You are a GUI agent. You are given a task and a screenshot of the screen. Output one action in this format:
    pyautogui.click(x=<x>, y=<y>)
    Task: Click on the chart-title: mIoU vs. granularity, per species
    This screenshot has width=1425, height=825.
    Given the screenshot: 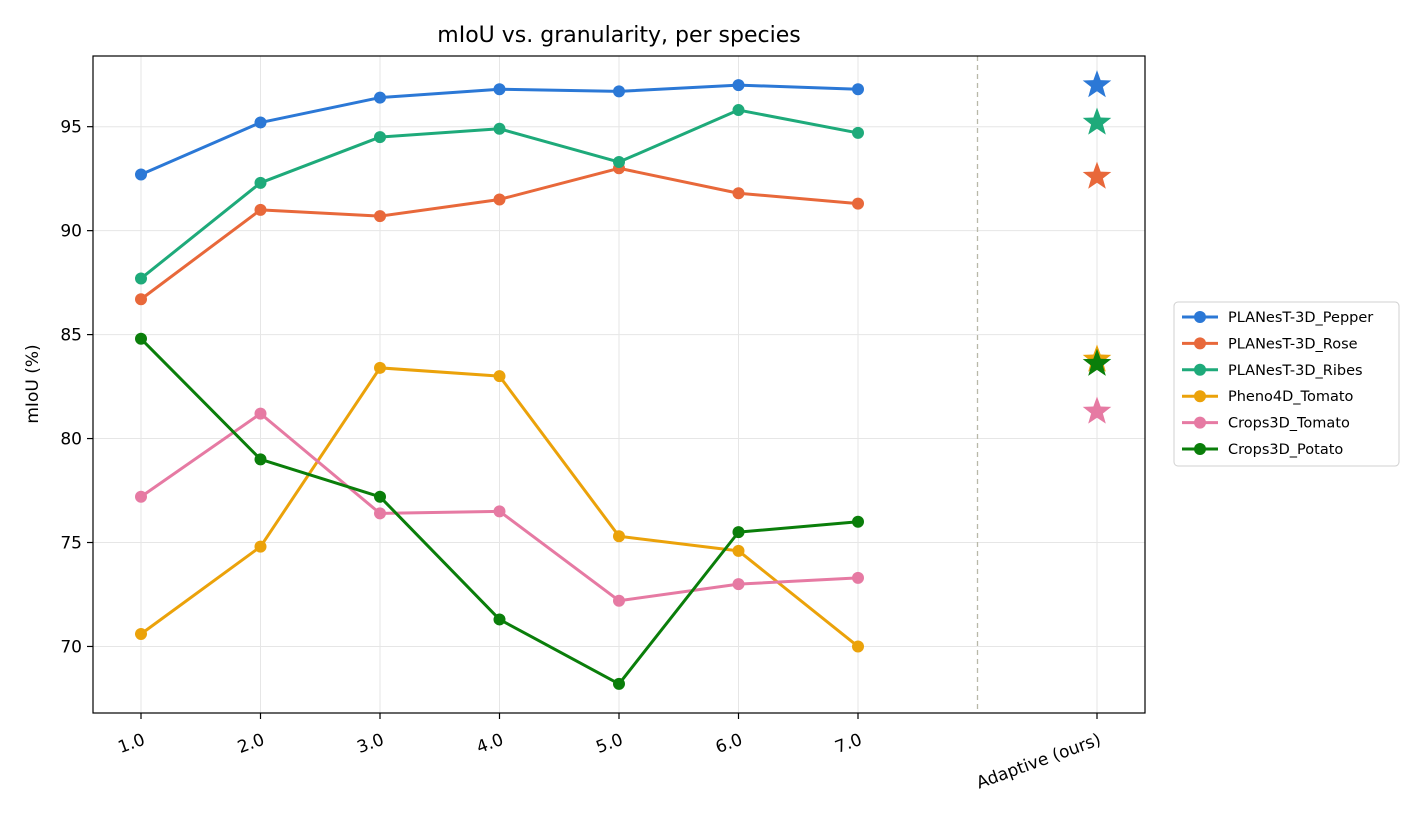 What is the action you would take?
    pyautogui.click(x=618, y=35)
    